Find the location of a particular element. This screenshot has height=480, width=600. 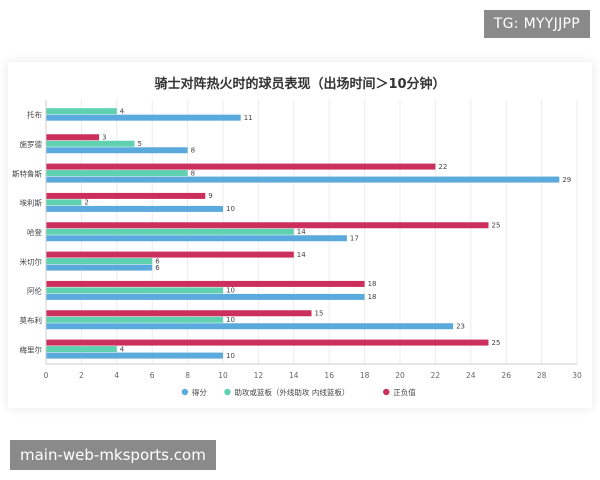

x-axis-ticks: 0 2 4 6 8 10 12 14 16 18 20 22 24 26 28 30 is located at coordinates (313, 375).